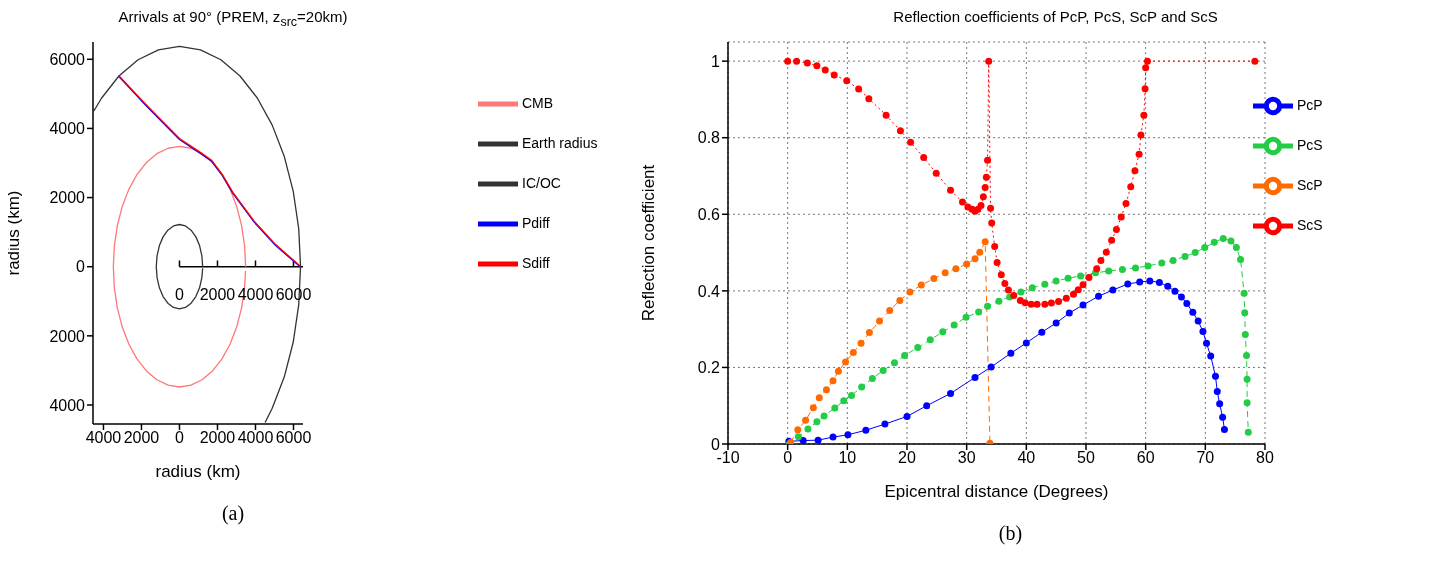  Describe the element at coordinates (728, 458) in the screenshot. I see `x-tick-label: -10` at that location.